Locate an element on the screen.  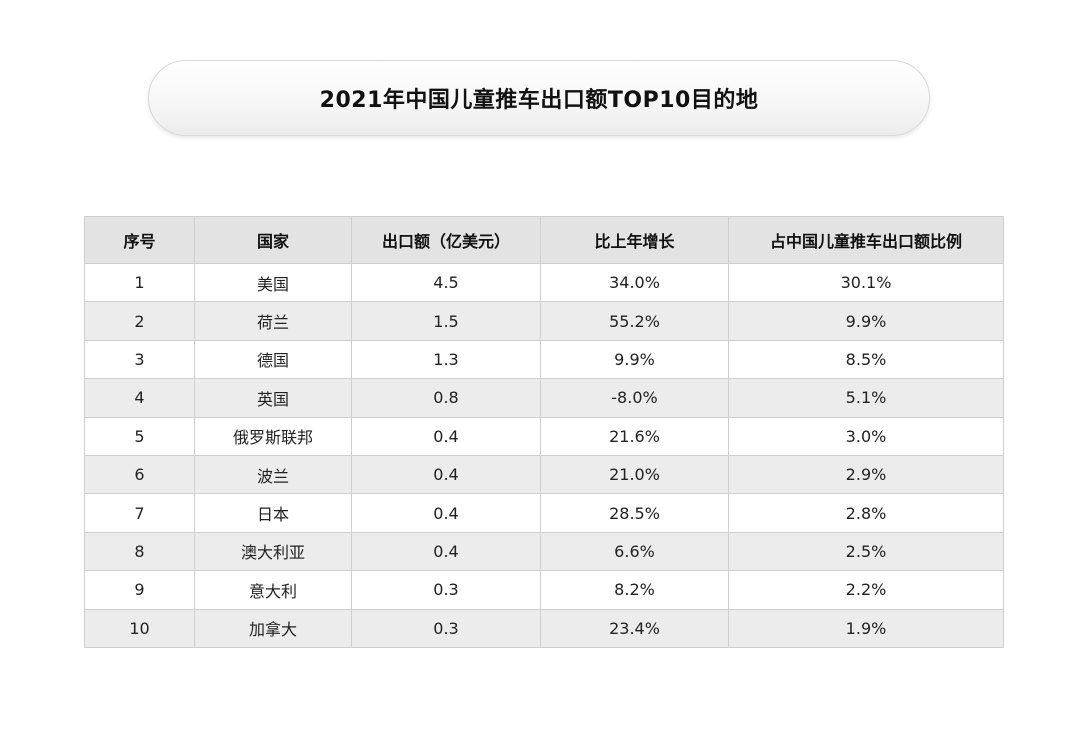
cell-country: 荷兰 is located at coordinates (273, 321).